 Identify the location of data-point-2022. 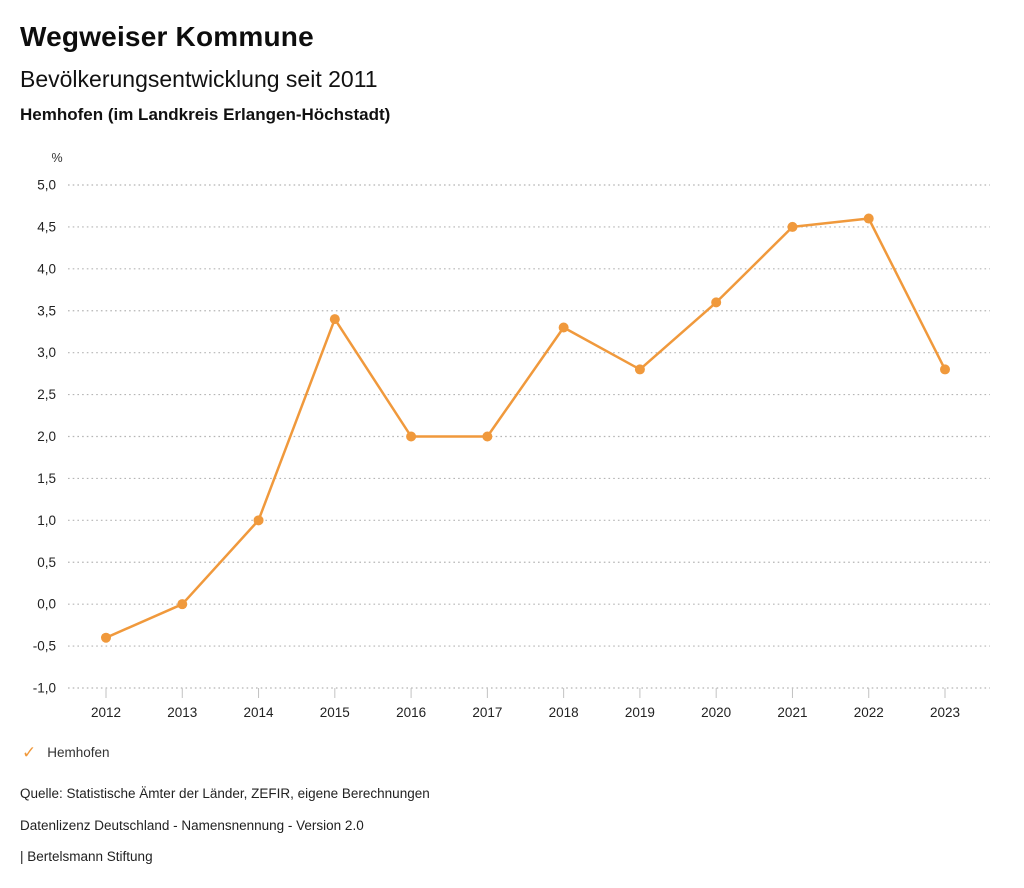
(868, 218).